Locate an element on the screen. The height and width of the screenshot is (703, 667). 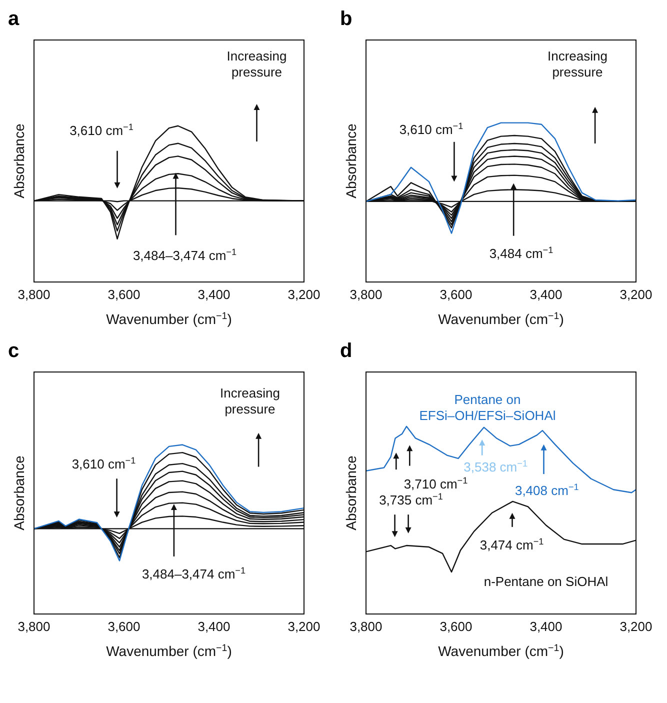
chart-title: c is located at coordinates (14, 352).